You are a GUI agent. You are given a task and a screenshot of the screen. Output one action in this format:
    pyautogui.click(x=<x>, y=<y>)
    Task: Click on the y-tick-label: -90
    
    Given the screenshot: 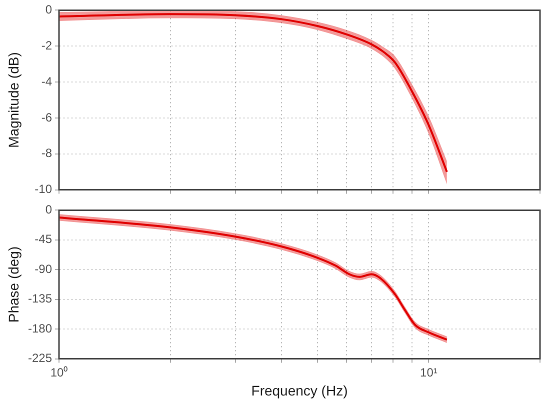 What is the action you would take?
    pyautogui.click(x=43, y=269)
    